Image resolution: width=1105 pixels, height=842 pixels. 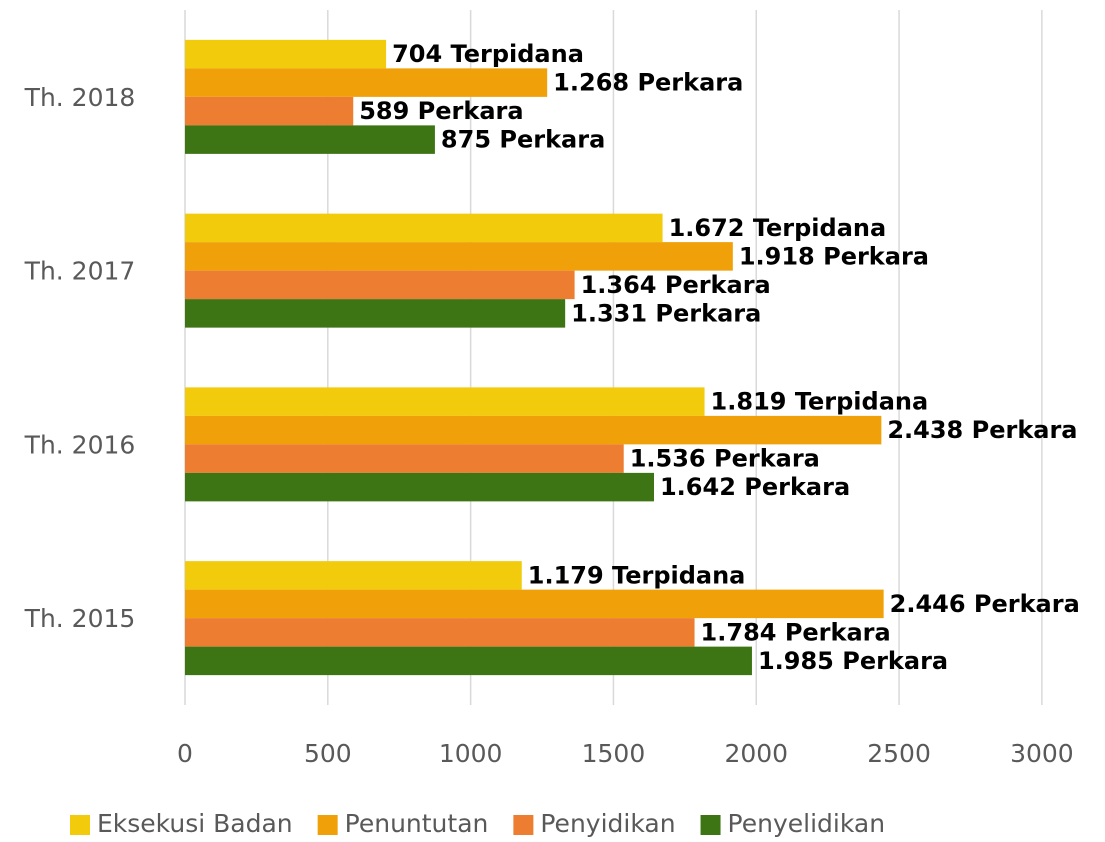 I want to click on value-label: 2.438 Perkara, so click(x=982, y=430).